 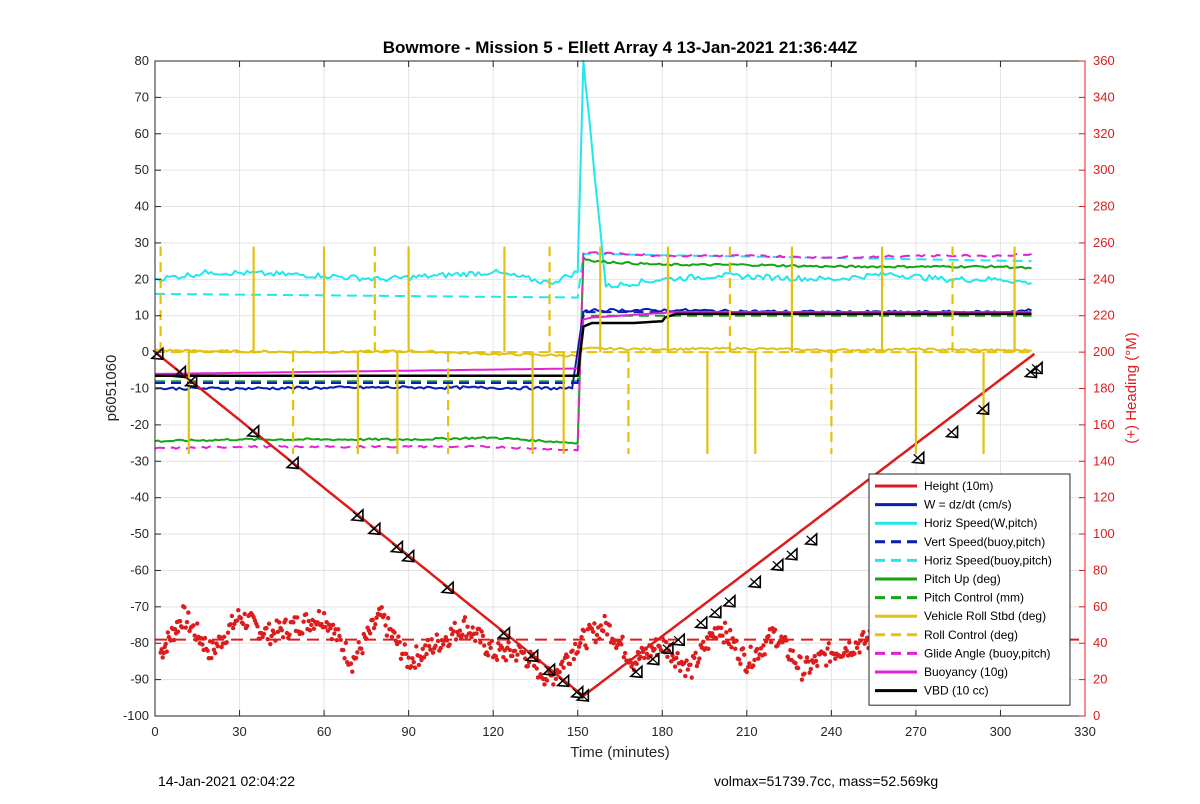 What do you see at coordinates (1104, 169) in the screenshot?
I see `y2-tick-label: 300` at bounding box center [1104, 169].